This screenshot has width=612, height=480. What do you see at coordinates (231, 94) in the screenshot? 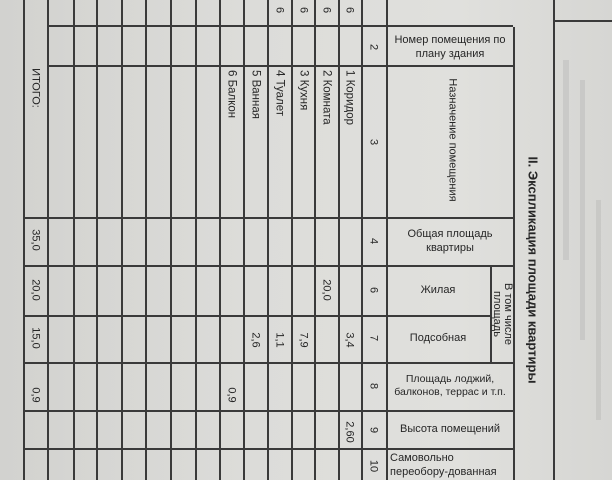
I see `room-name: 6 Балкон` at bounding box center [231, 94].